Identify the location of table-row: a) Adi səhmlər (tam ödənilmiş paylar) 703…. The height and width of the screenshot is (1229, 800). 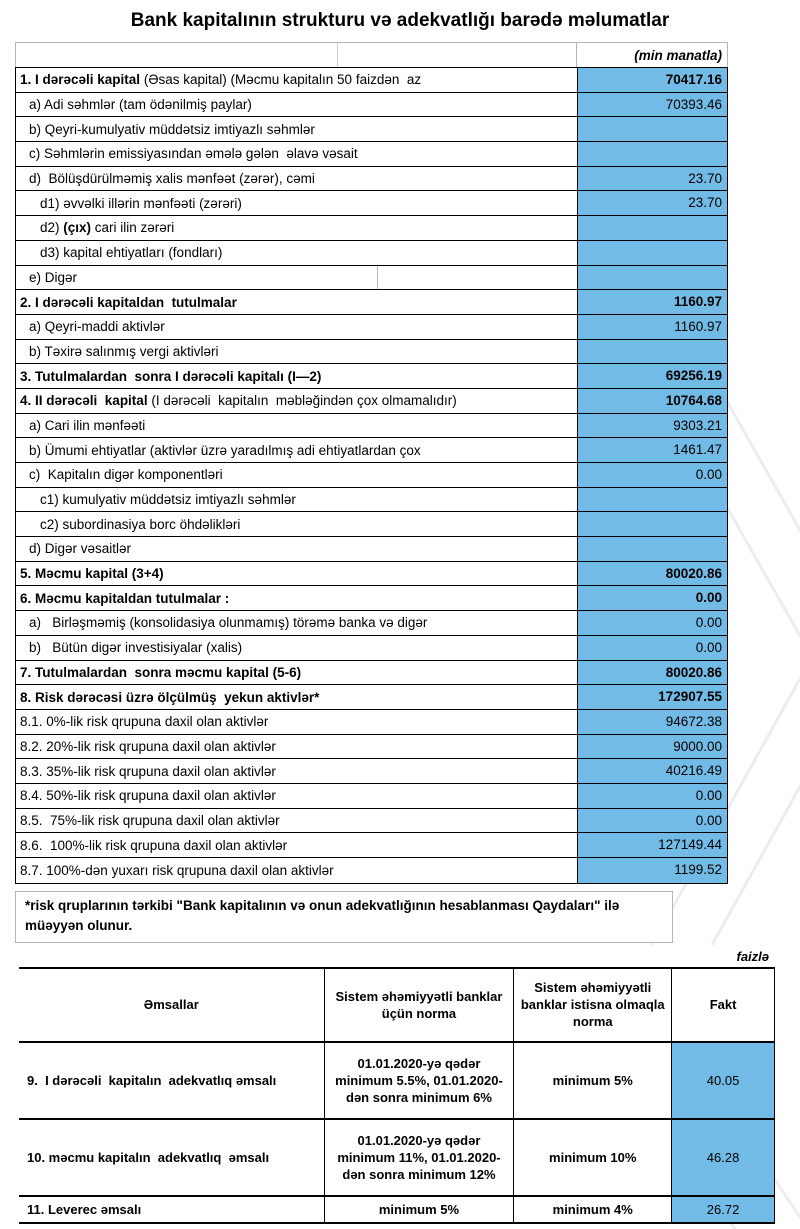
(371, 105).